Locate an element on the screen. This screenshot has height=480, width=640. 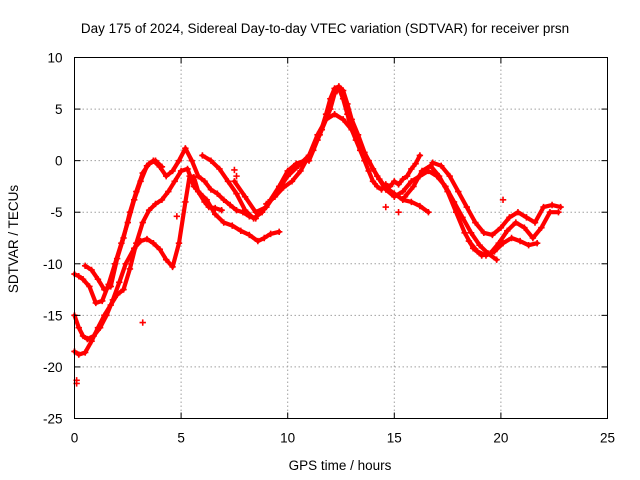
y-tick-label: 10 is located at coordinates (54, 58).